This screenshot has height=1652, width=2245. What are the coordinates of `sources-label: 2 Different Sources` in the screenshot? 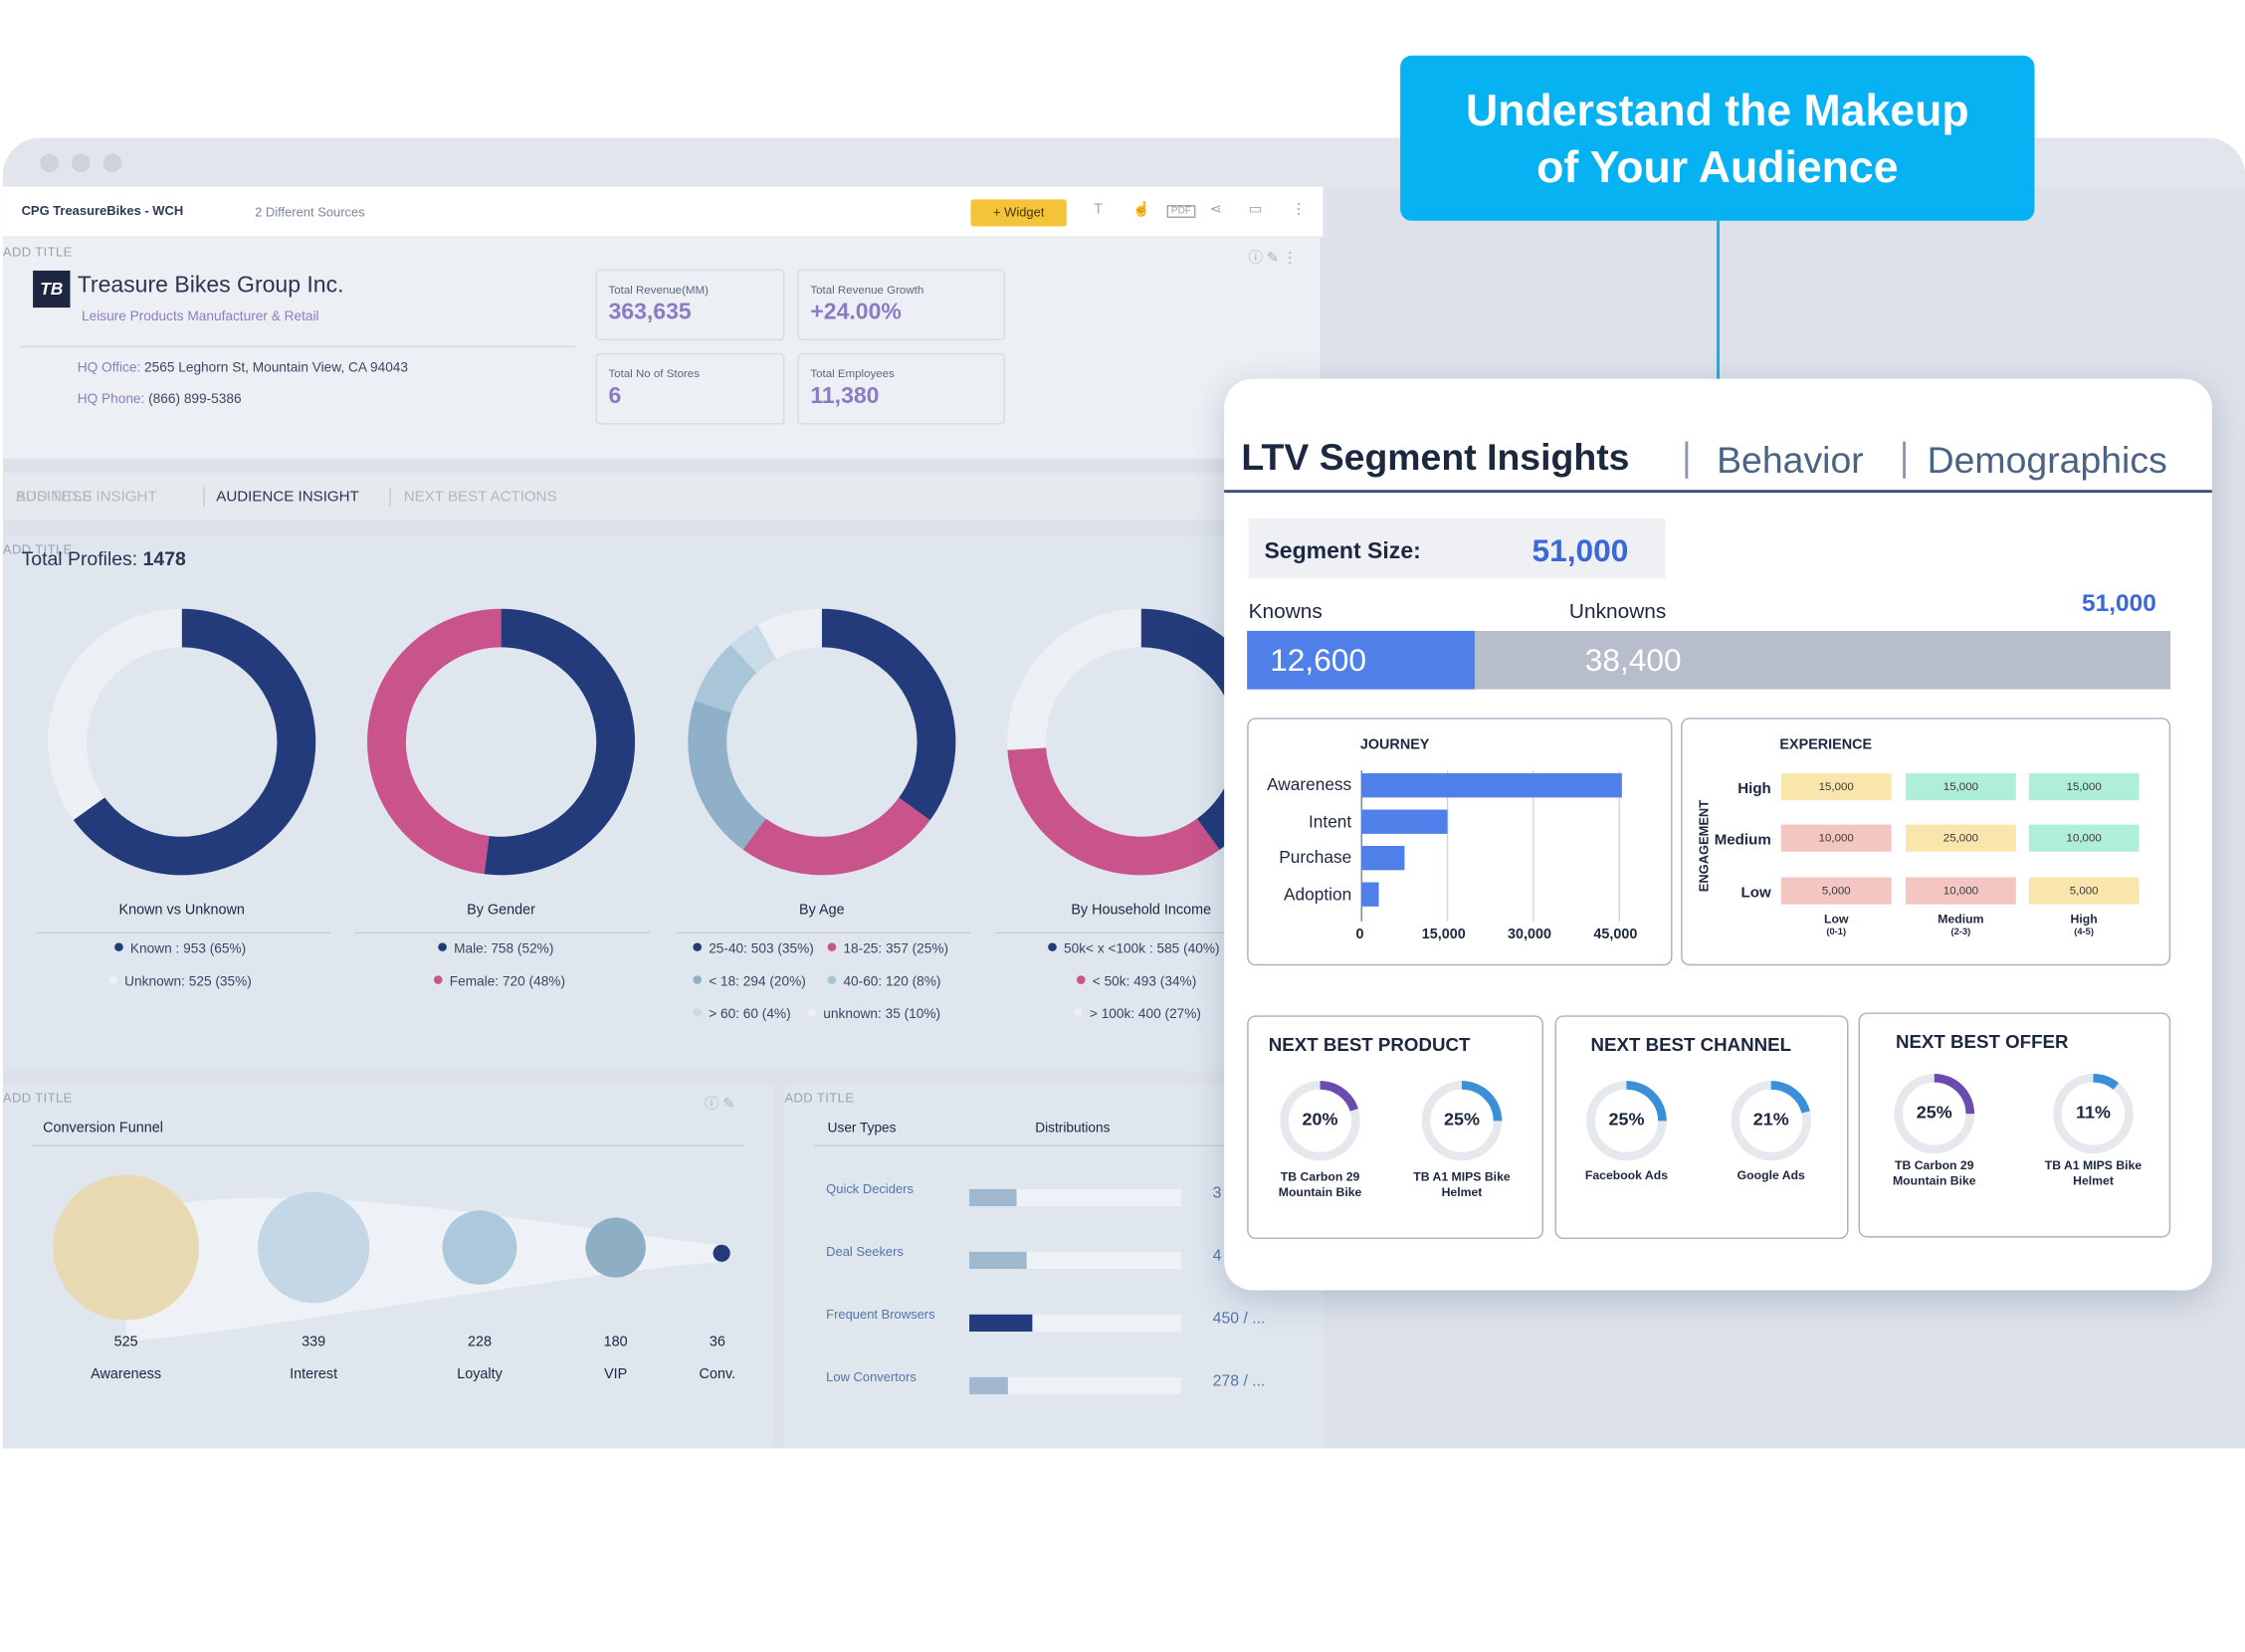 It's located at (310, 212).